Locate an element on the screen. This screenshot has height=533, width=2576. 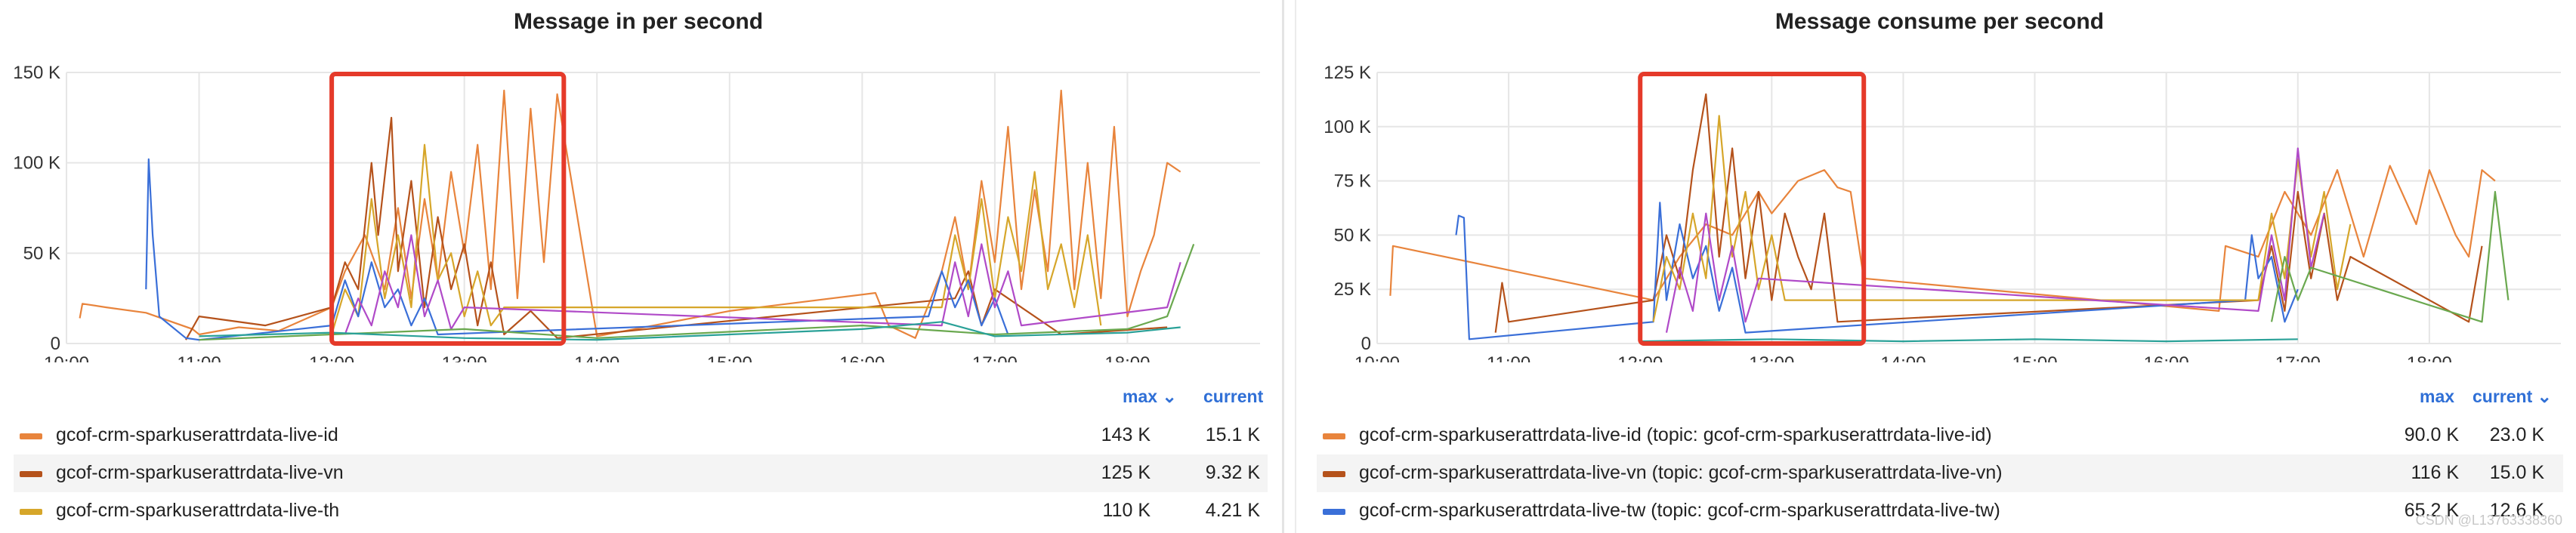
legend-max-value: 116 K is located at coordinates (2435, 472).